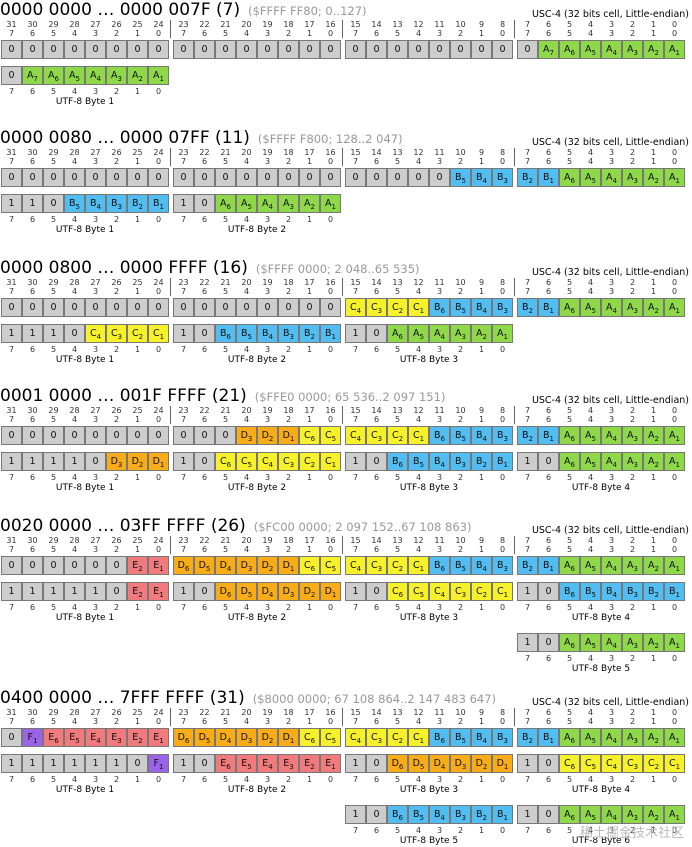 Image resolution: width=692 pixels, height=847 pixels. Describe the element at coordinates (350, 397) in the screenshot. I see `range-mask: ($FFE0 0000; 65 536..2 097 151)` at that location.